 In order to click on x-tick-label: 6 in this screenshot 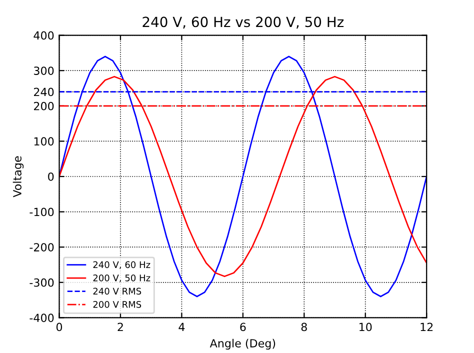, I will do `click(243, 327)`.